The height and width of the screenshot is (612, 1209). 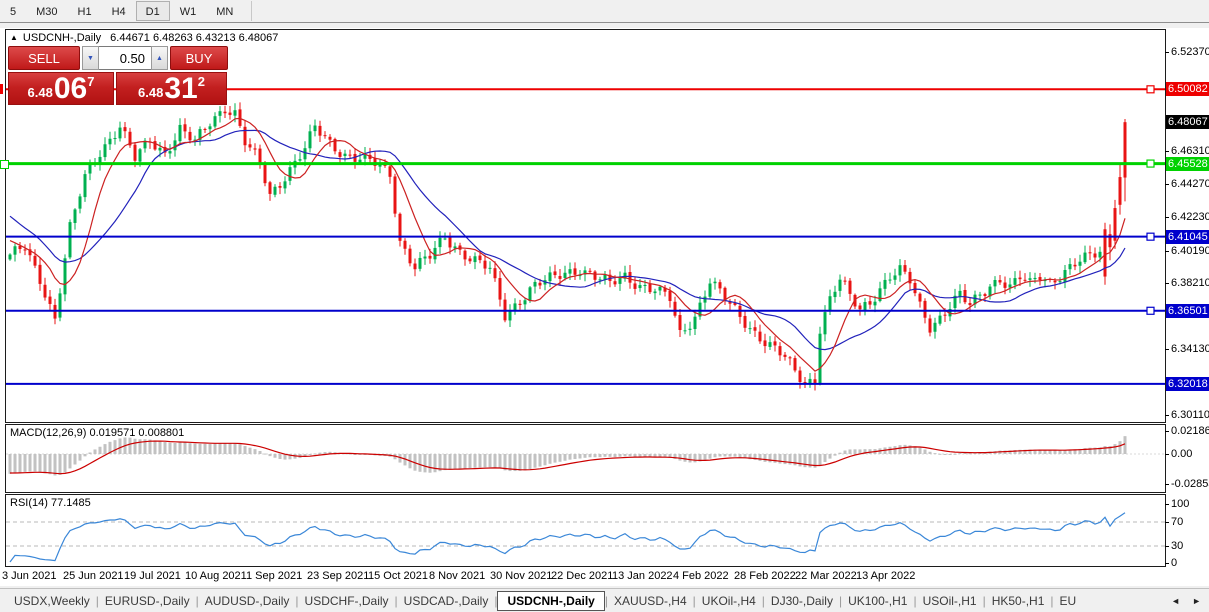 I want to click on panel-collapse-icon: ▲, so click(x=14, y=37).